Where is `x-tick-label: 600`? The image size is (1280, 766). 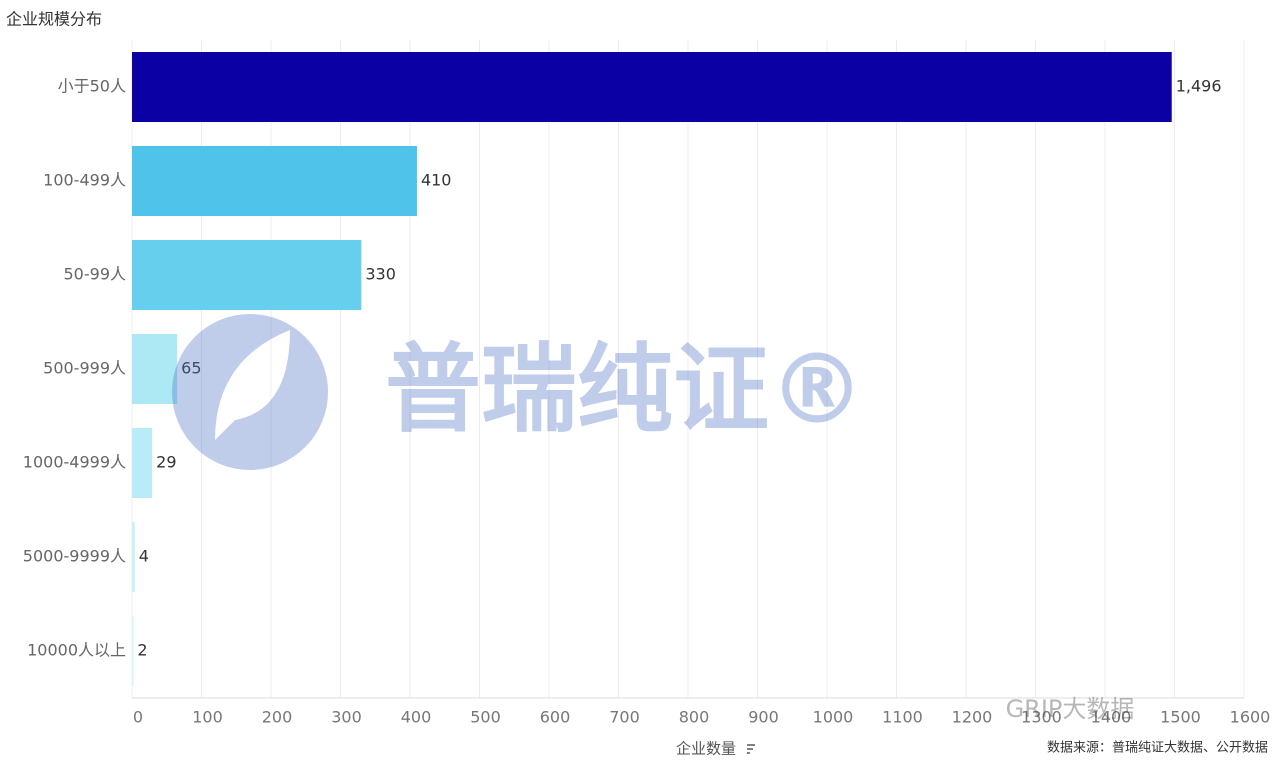 x-tick-label: 600 is located at coordinates (555, 717).